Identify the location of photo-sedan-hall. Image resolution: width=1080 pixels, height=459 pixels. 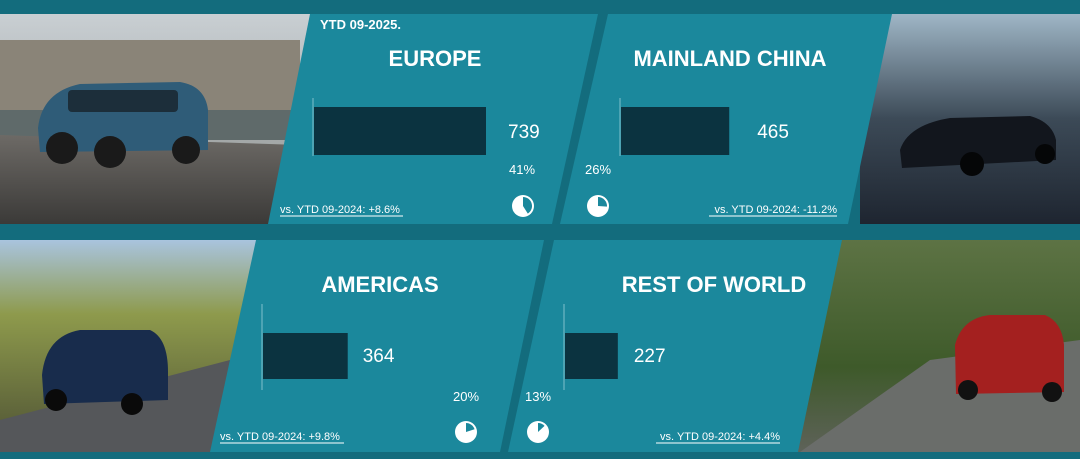
(970, 119).